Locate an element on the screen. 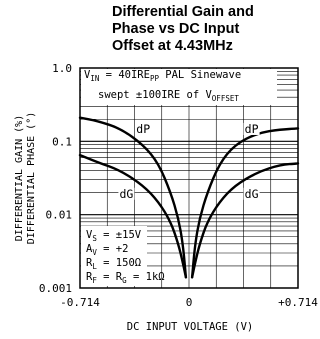 The image size is (320, 339). legend-line-1: VIN = 40IREPP PAL Sinewave is located at coordinates (162, 76).